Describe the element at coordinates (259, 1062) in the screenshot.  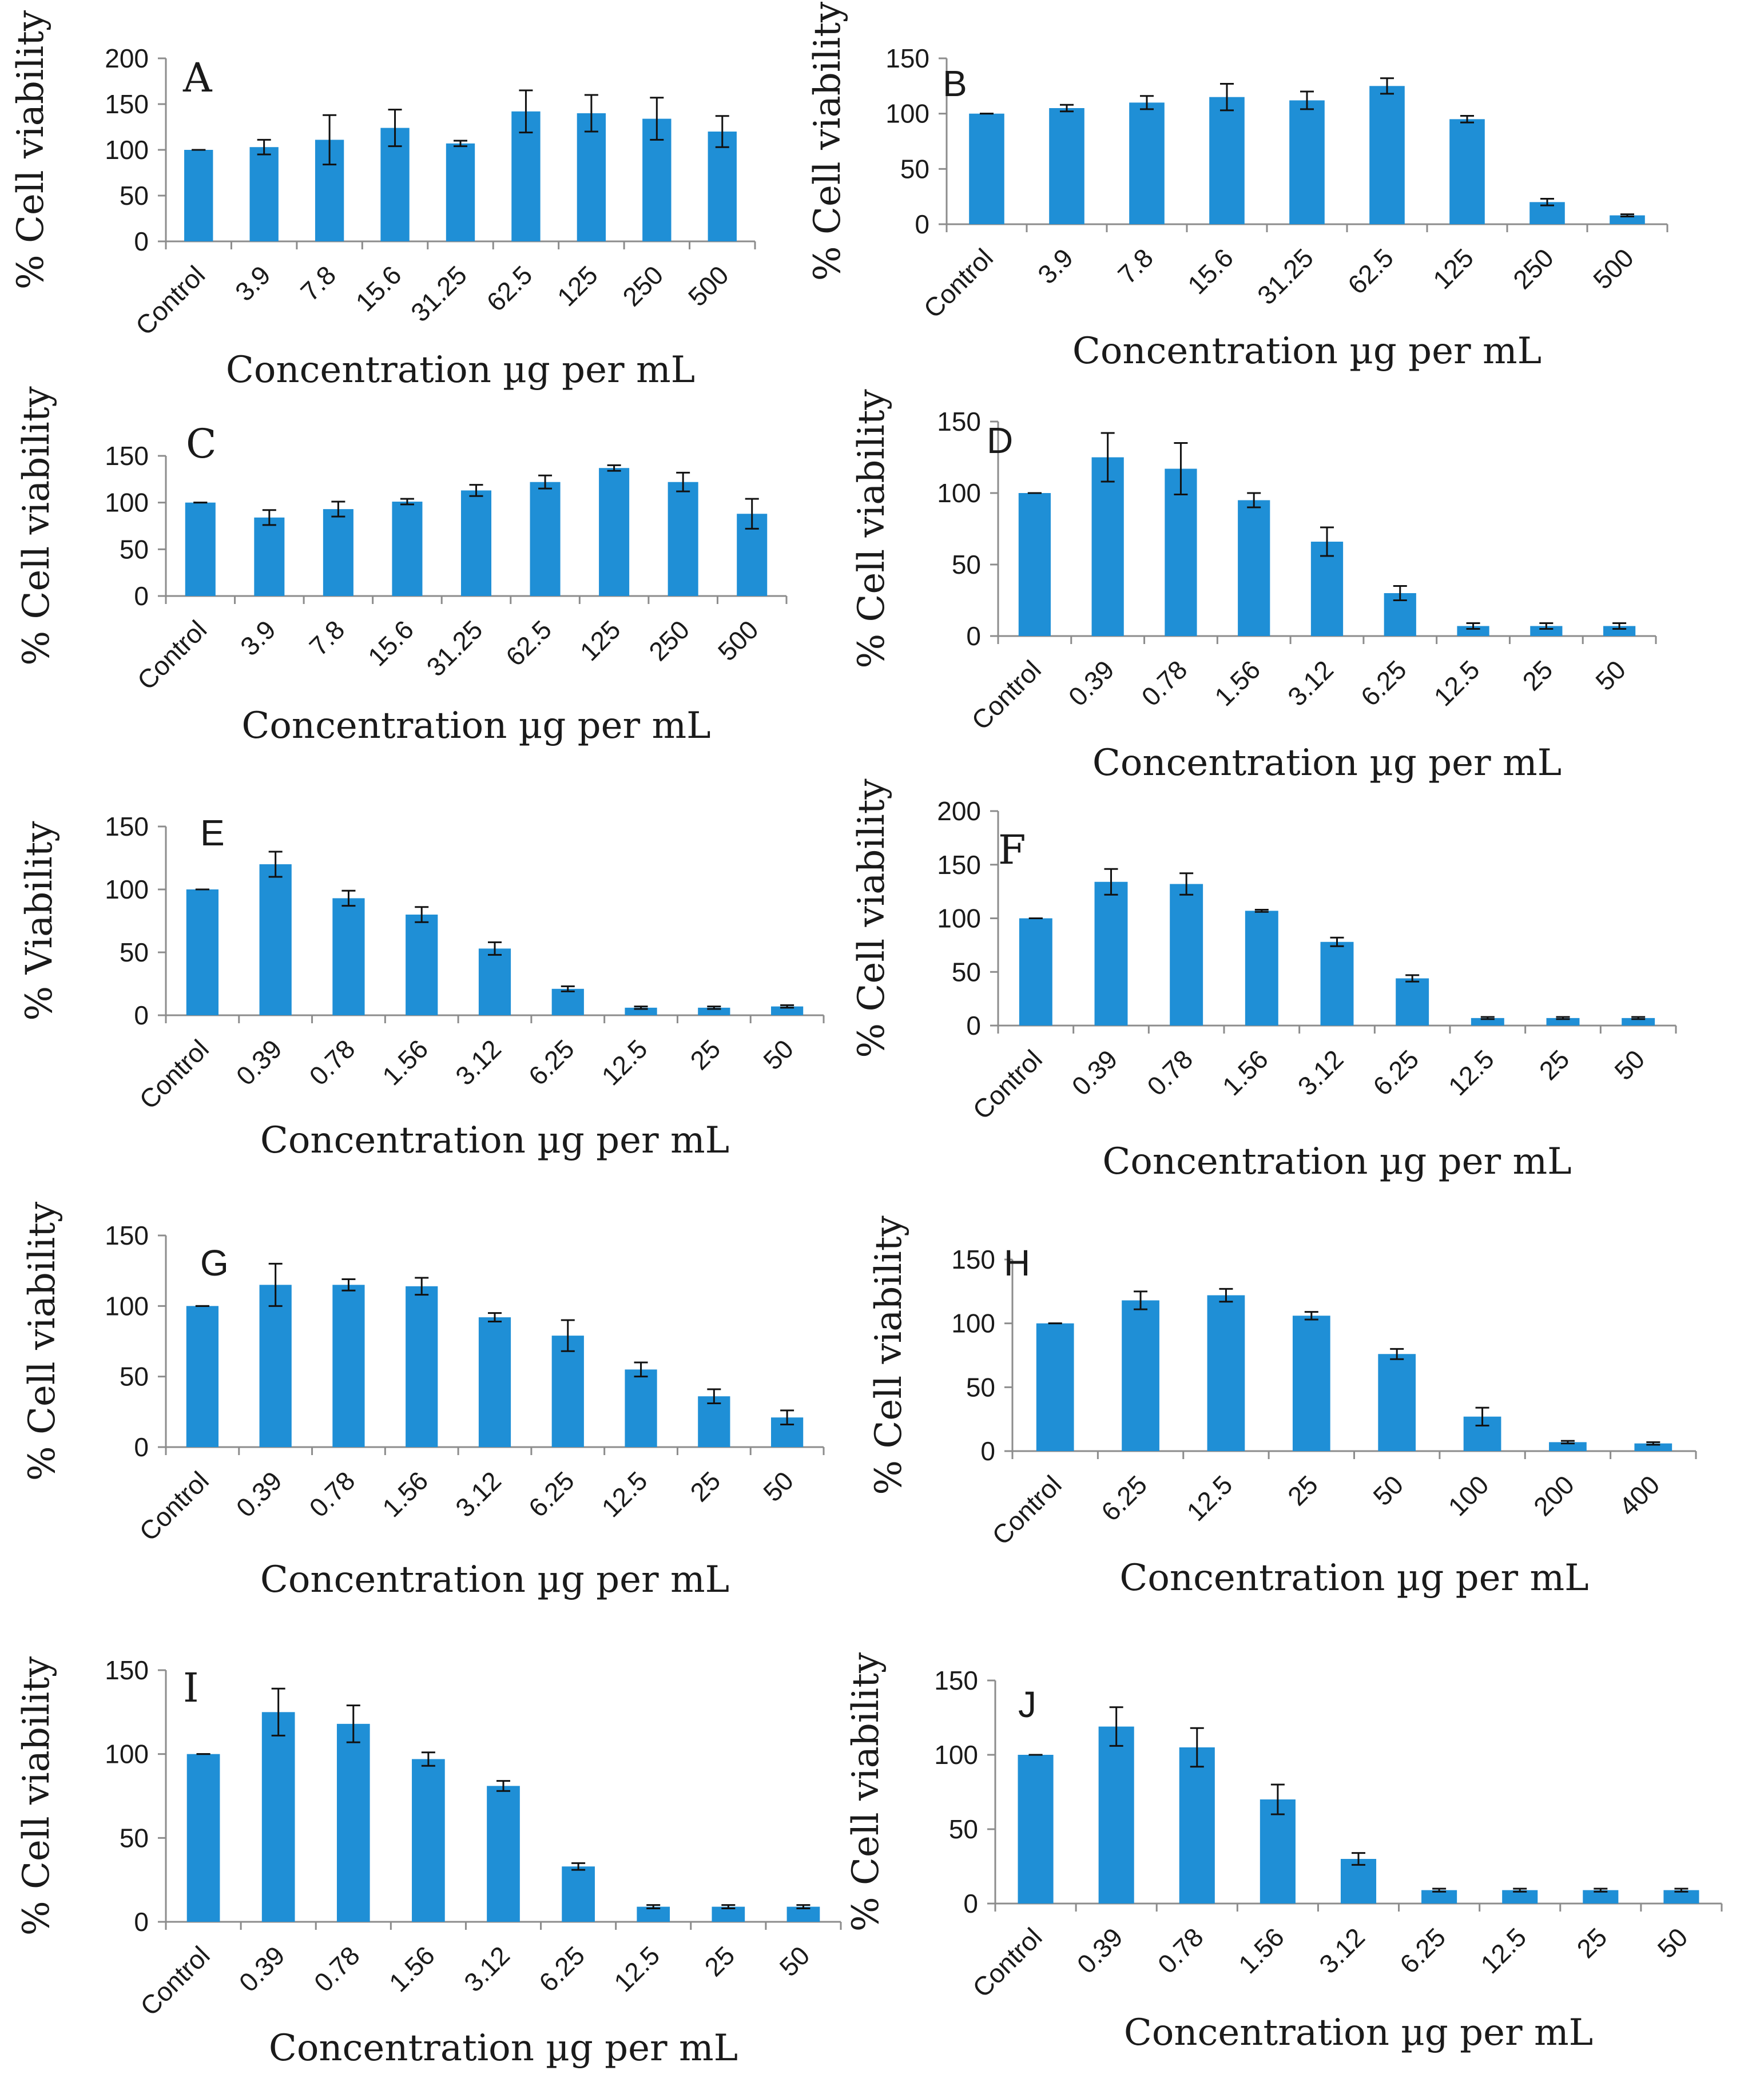
I see `x-tick-label: 0.39` at that location.